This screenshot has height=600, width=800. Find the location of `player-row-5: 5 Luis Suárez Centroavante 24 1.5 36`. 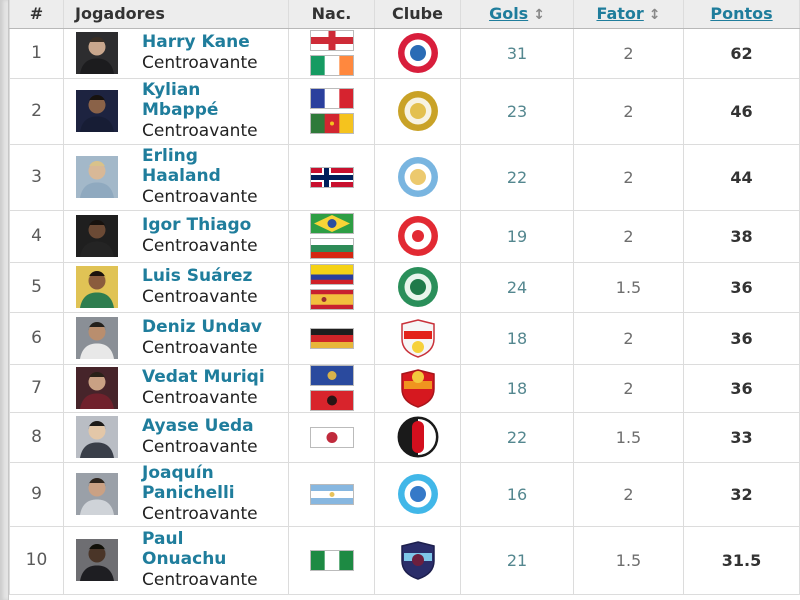

player-row-5: 5 Luis Suárez Centroavante 24 1.5 36 is located at coordinates (404, 287).